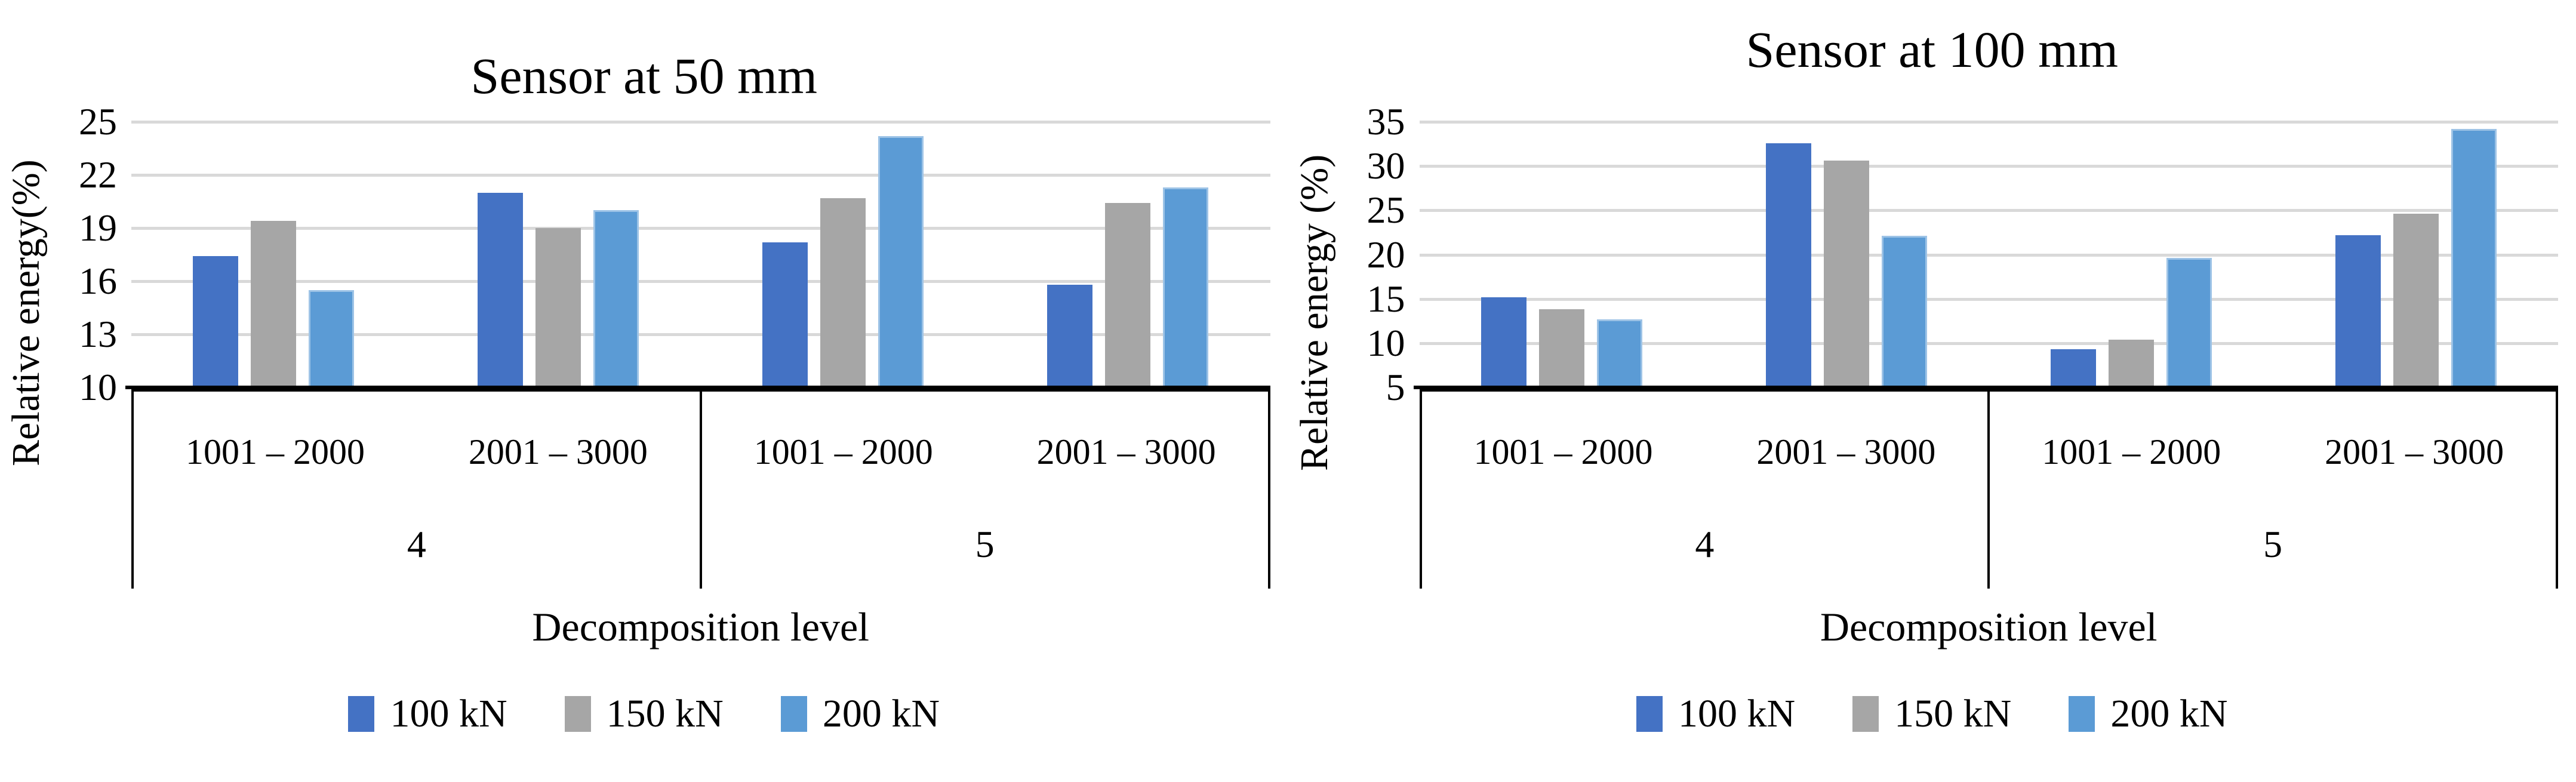  I want to click on bar-100kN-group2, so click(501, 289).